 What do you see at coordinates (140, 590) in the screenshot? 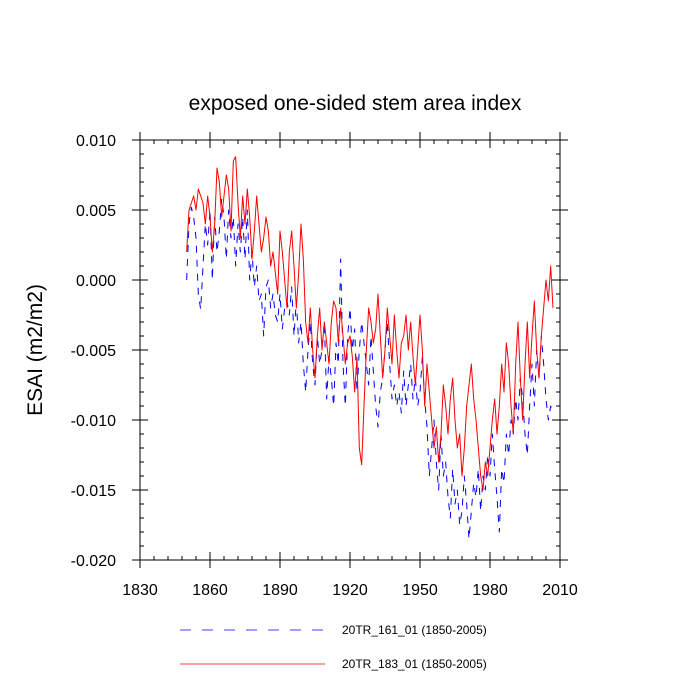
I see `x-tick-label: 1830` at bounding box center [140, 590].